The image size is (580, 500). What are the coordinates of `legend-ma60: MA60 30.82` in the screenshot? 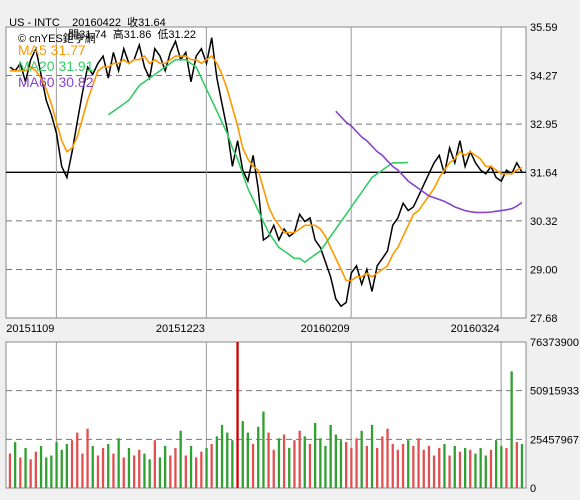 It's located at (56, 82).